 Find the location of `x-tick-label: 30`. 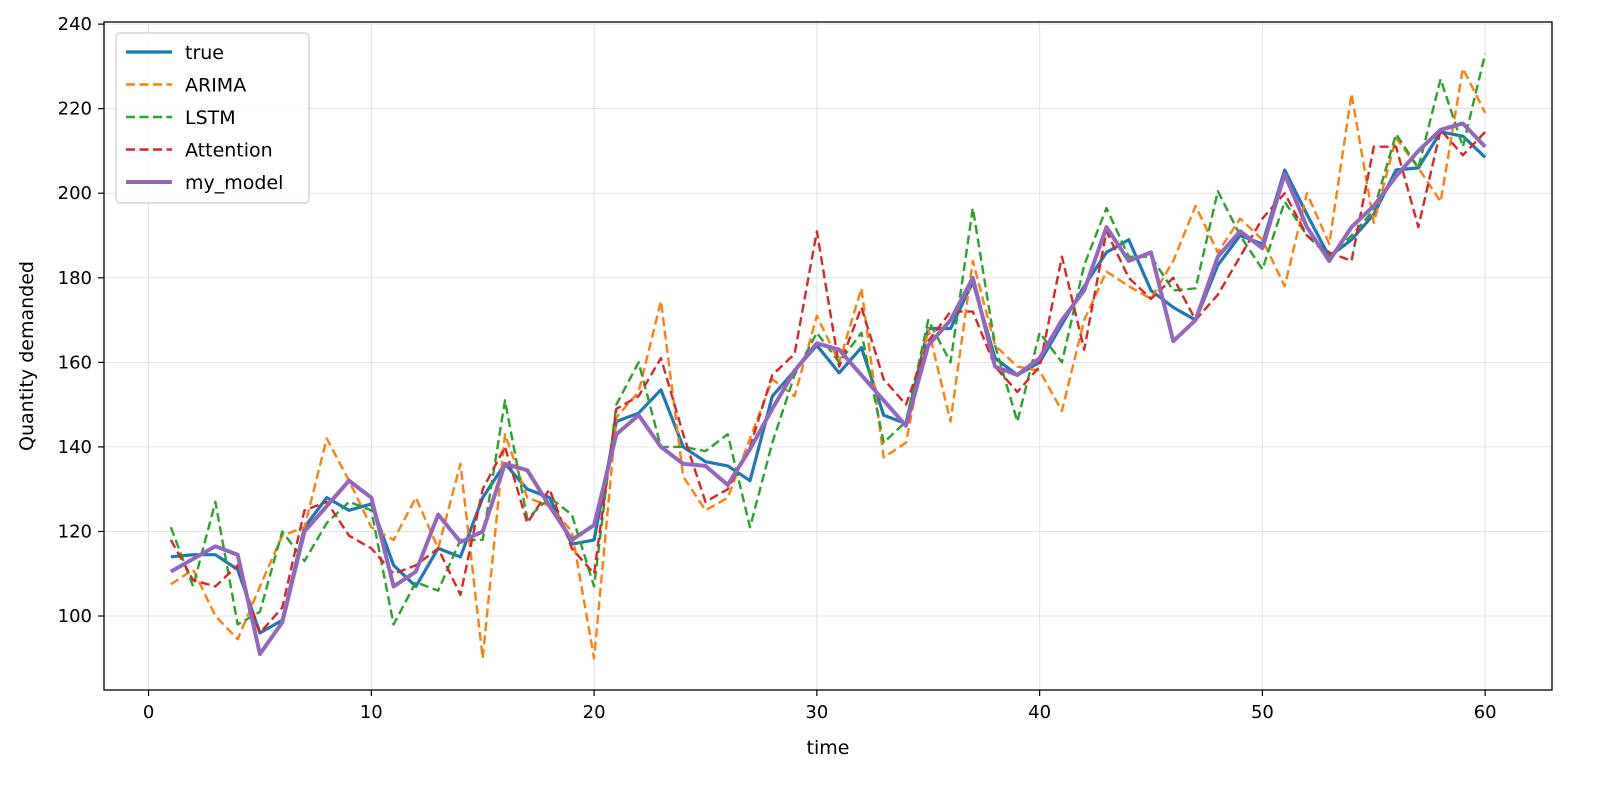

x-tick-label: 30 is located at coordinates (816, 712).